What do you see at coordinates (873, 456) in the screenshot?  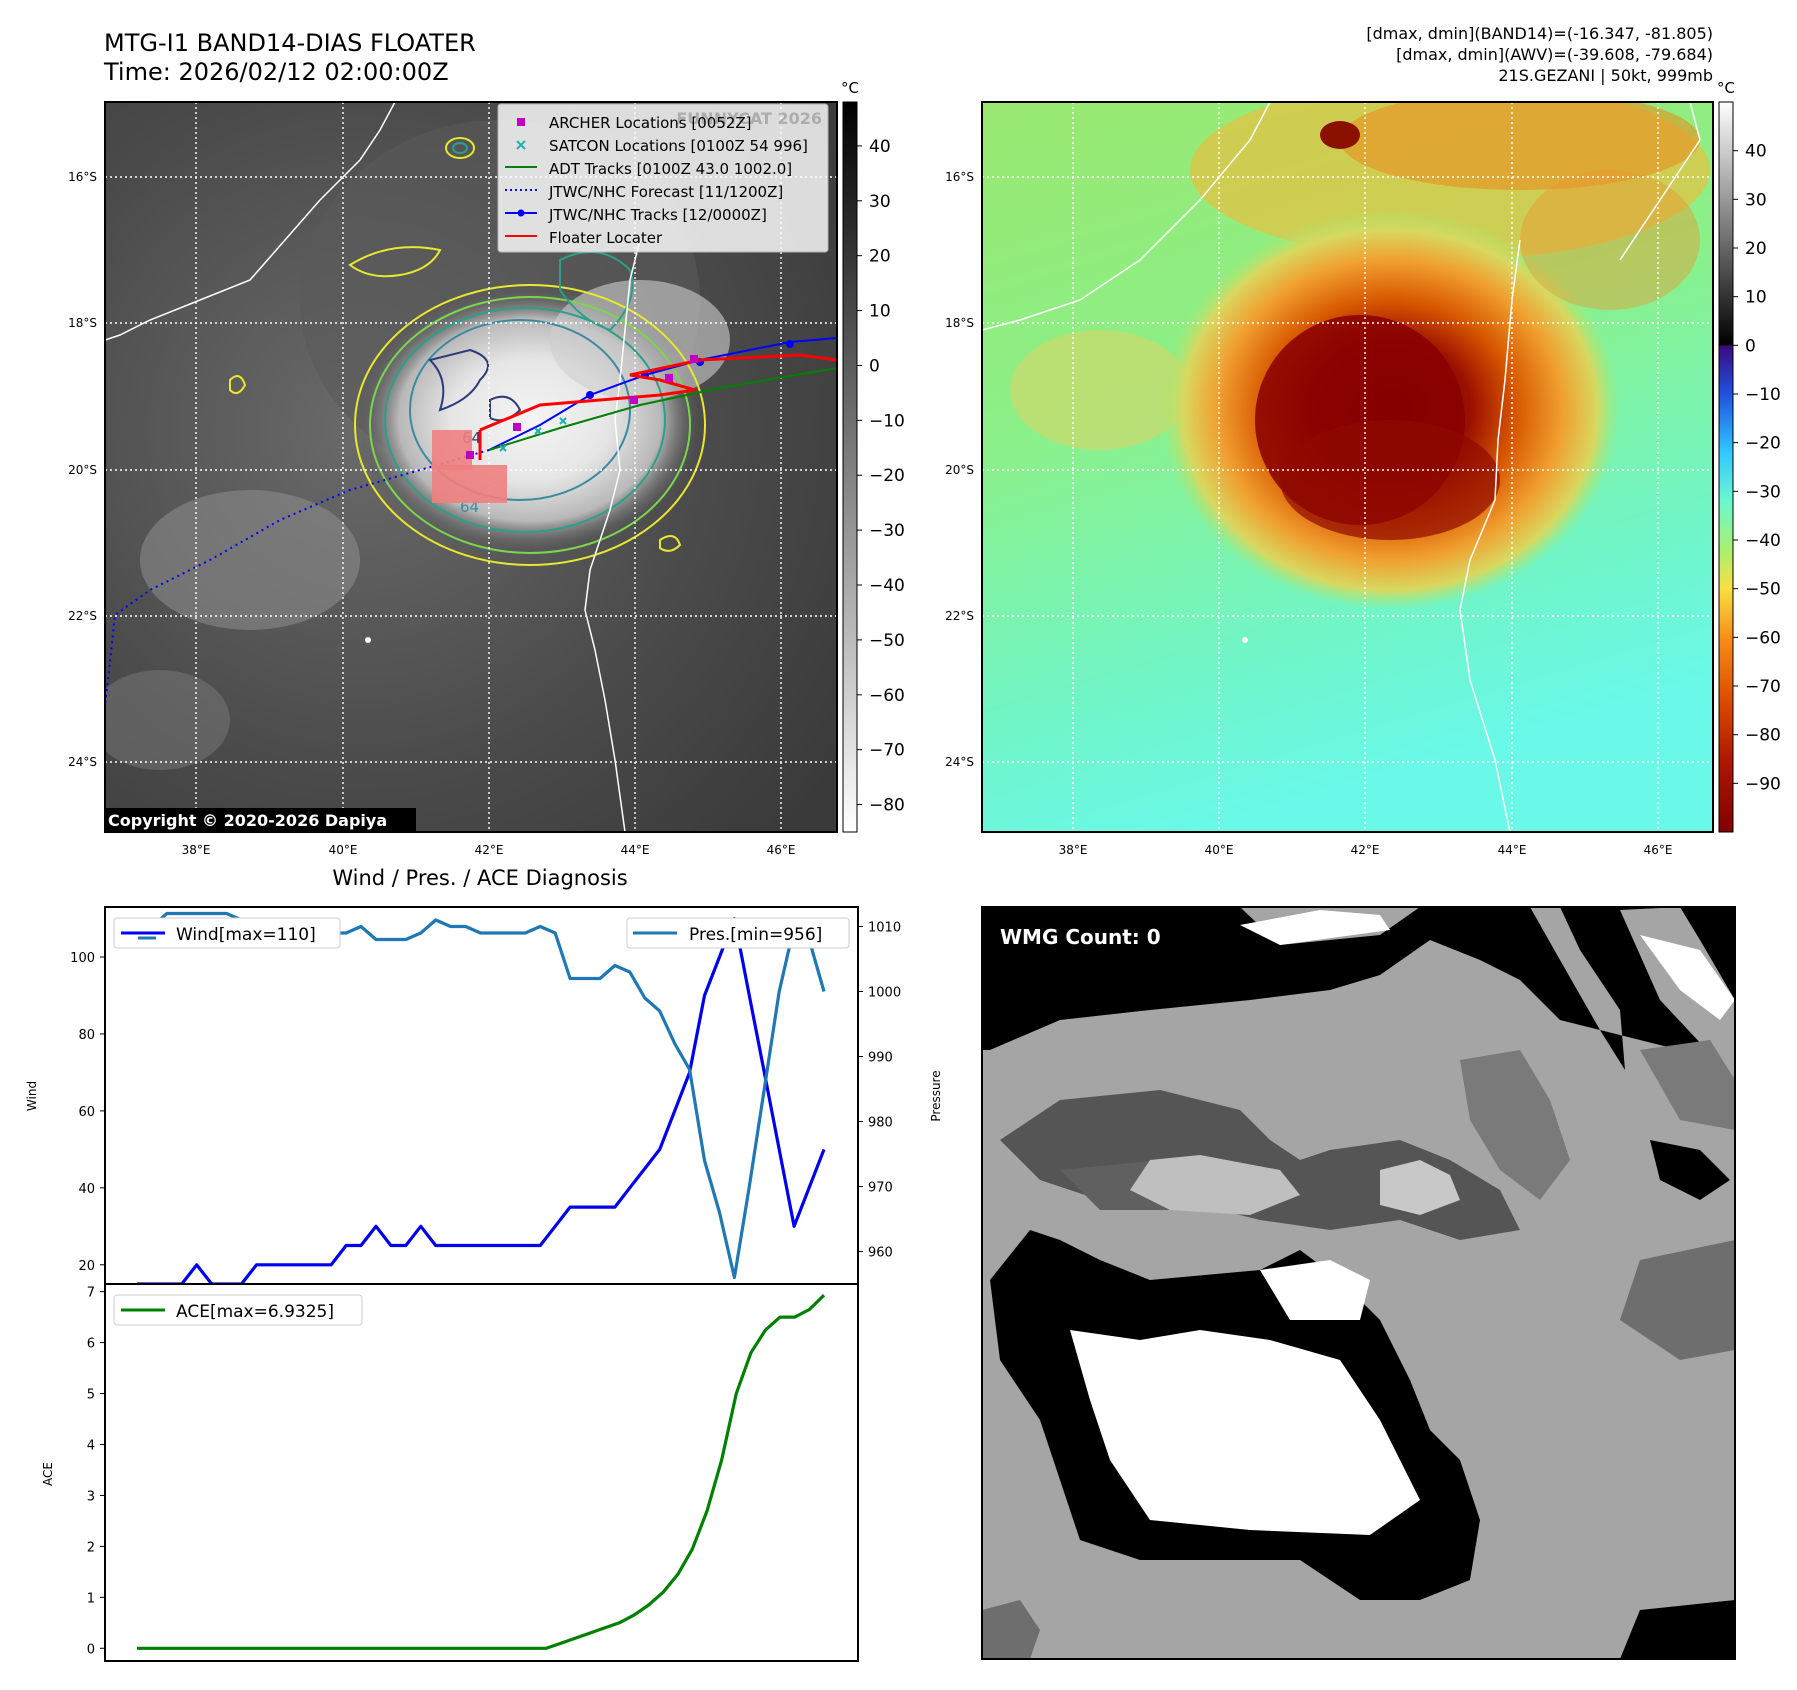 I see `colorbar-ir: °C 40 30 20 10 0 −10 −20 −30 −40 −50 −60 −70 −80` at bounding box center [873, 456].